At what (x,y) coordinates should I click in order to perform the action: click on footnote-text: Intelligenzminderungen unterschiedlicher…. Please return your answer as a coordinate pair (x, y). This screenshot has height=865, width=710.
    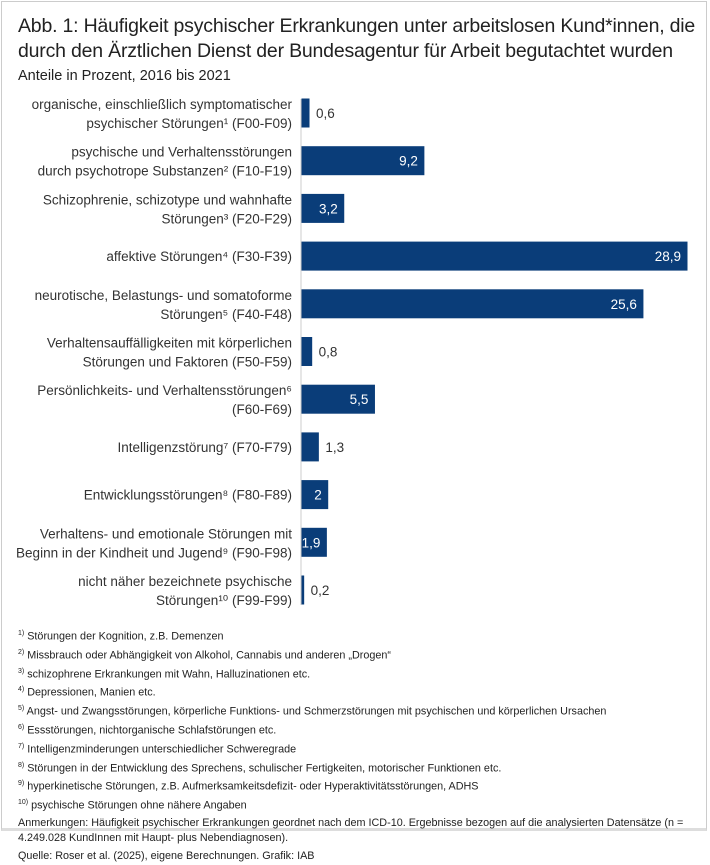
    Looking at the image, I should click on (162, 749).